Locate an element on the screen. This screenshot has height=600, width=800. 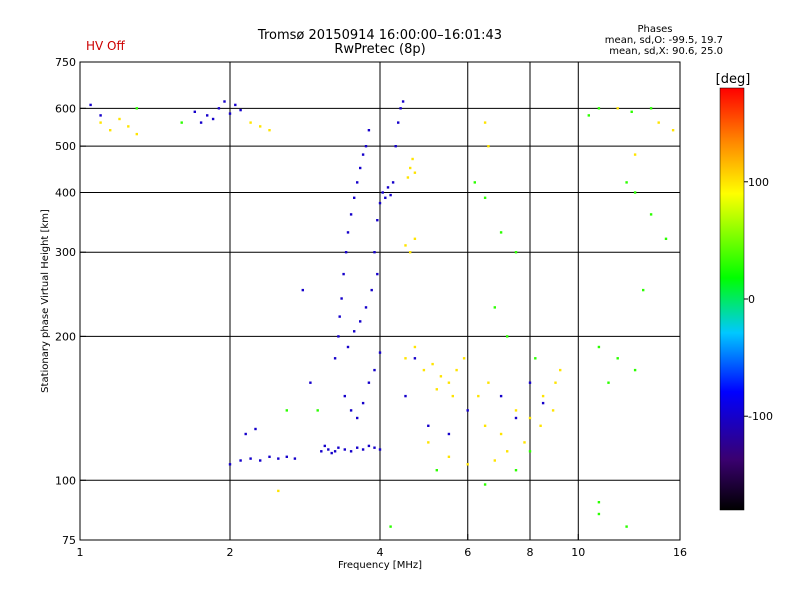
y-tick-label: 75 is located at coordinates (69, 540).